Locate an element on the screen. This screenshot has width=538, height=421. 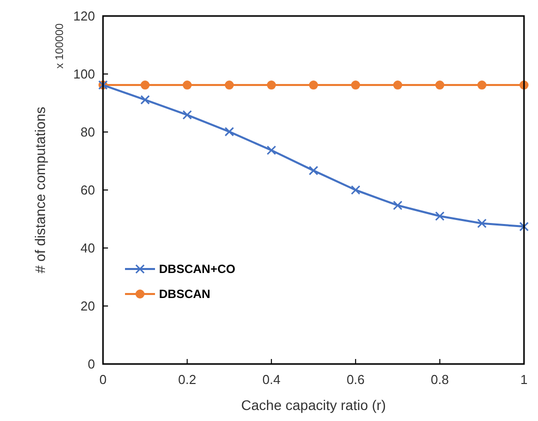
x-tick-label: 1 is located at coordinates (524, 379).